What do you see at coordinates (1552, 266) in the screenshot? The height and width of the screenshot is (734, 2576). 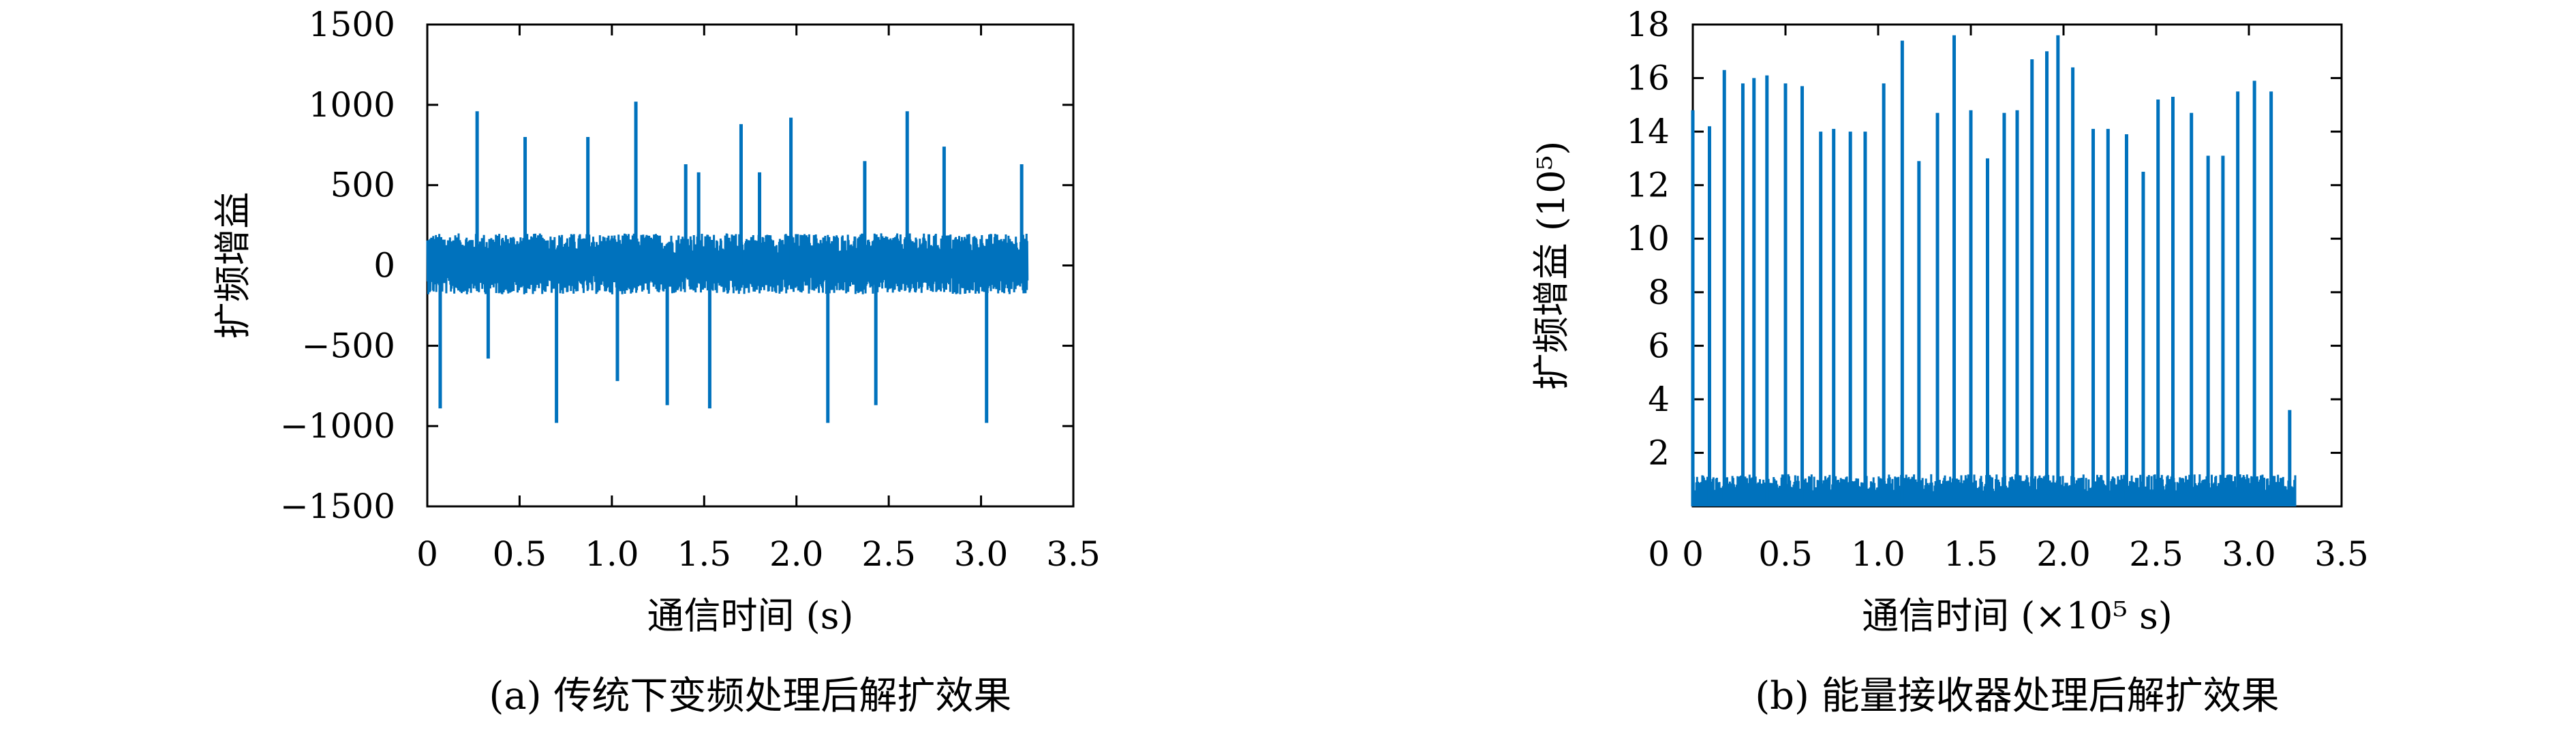 I see `y-axis-label: 扩频增益 (10⁵)` at bounding box center [1552, 266].